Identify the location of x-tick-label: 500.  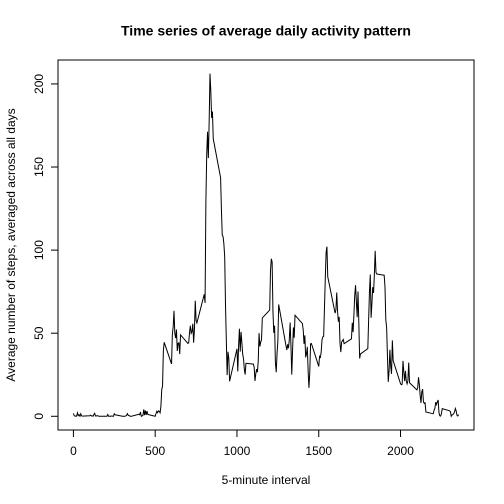
(155, 451).